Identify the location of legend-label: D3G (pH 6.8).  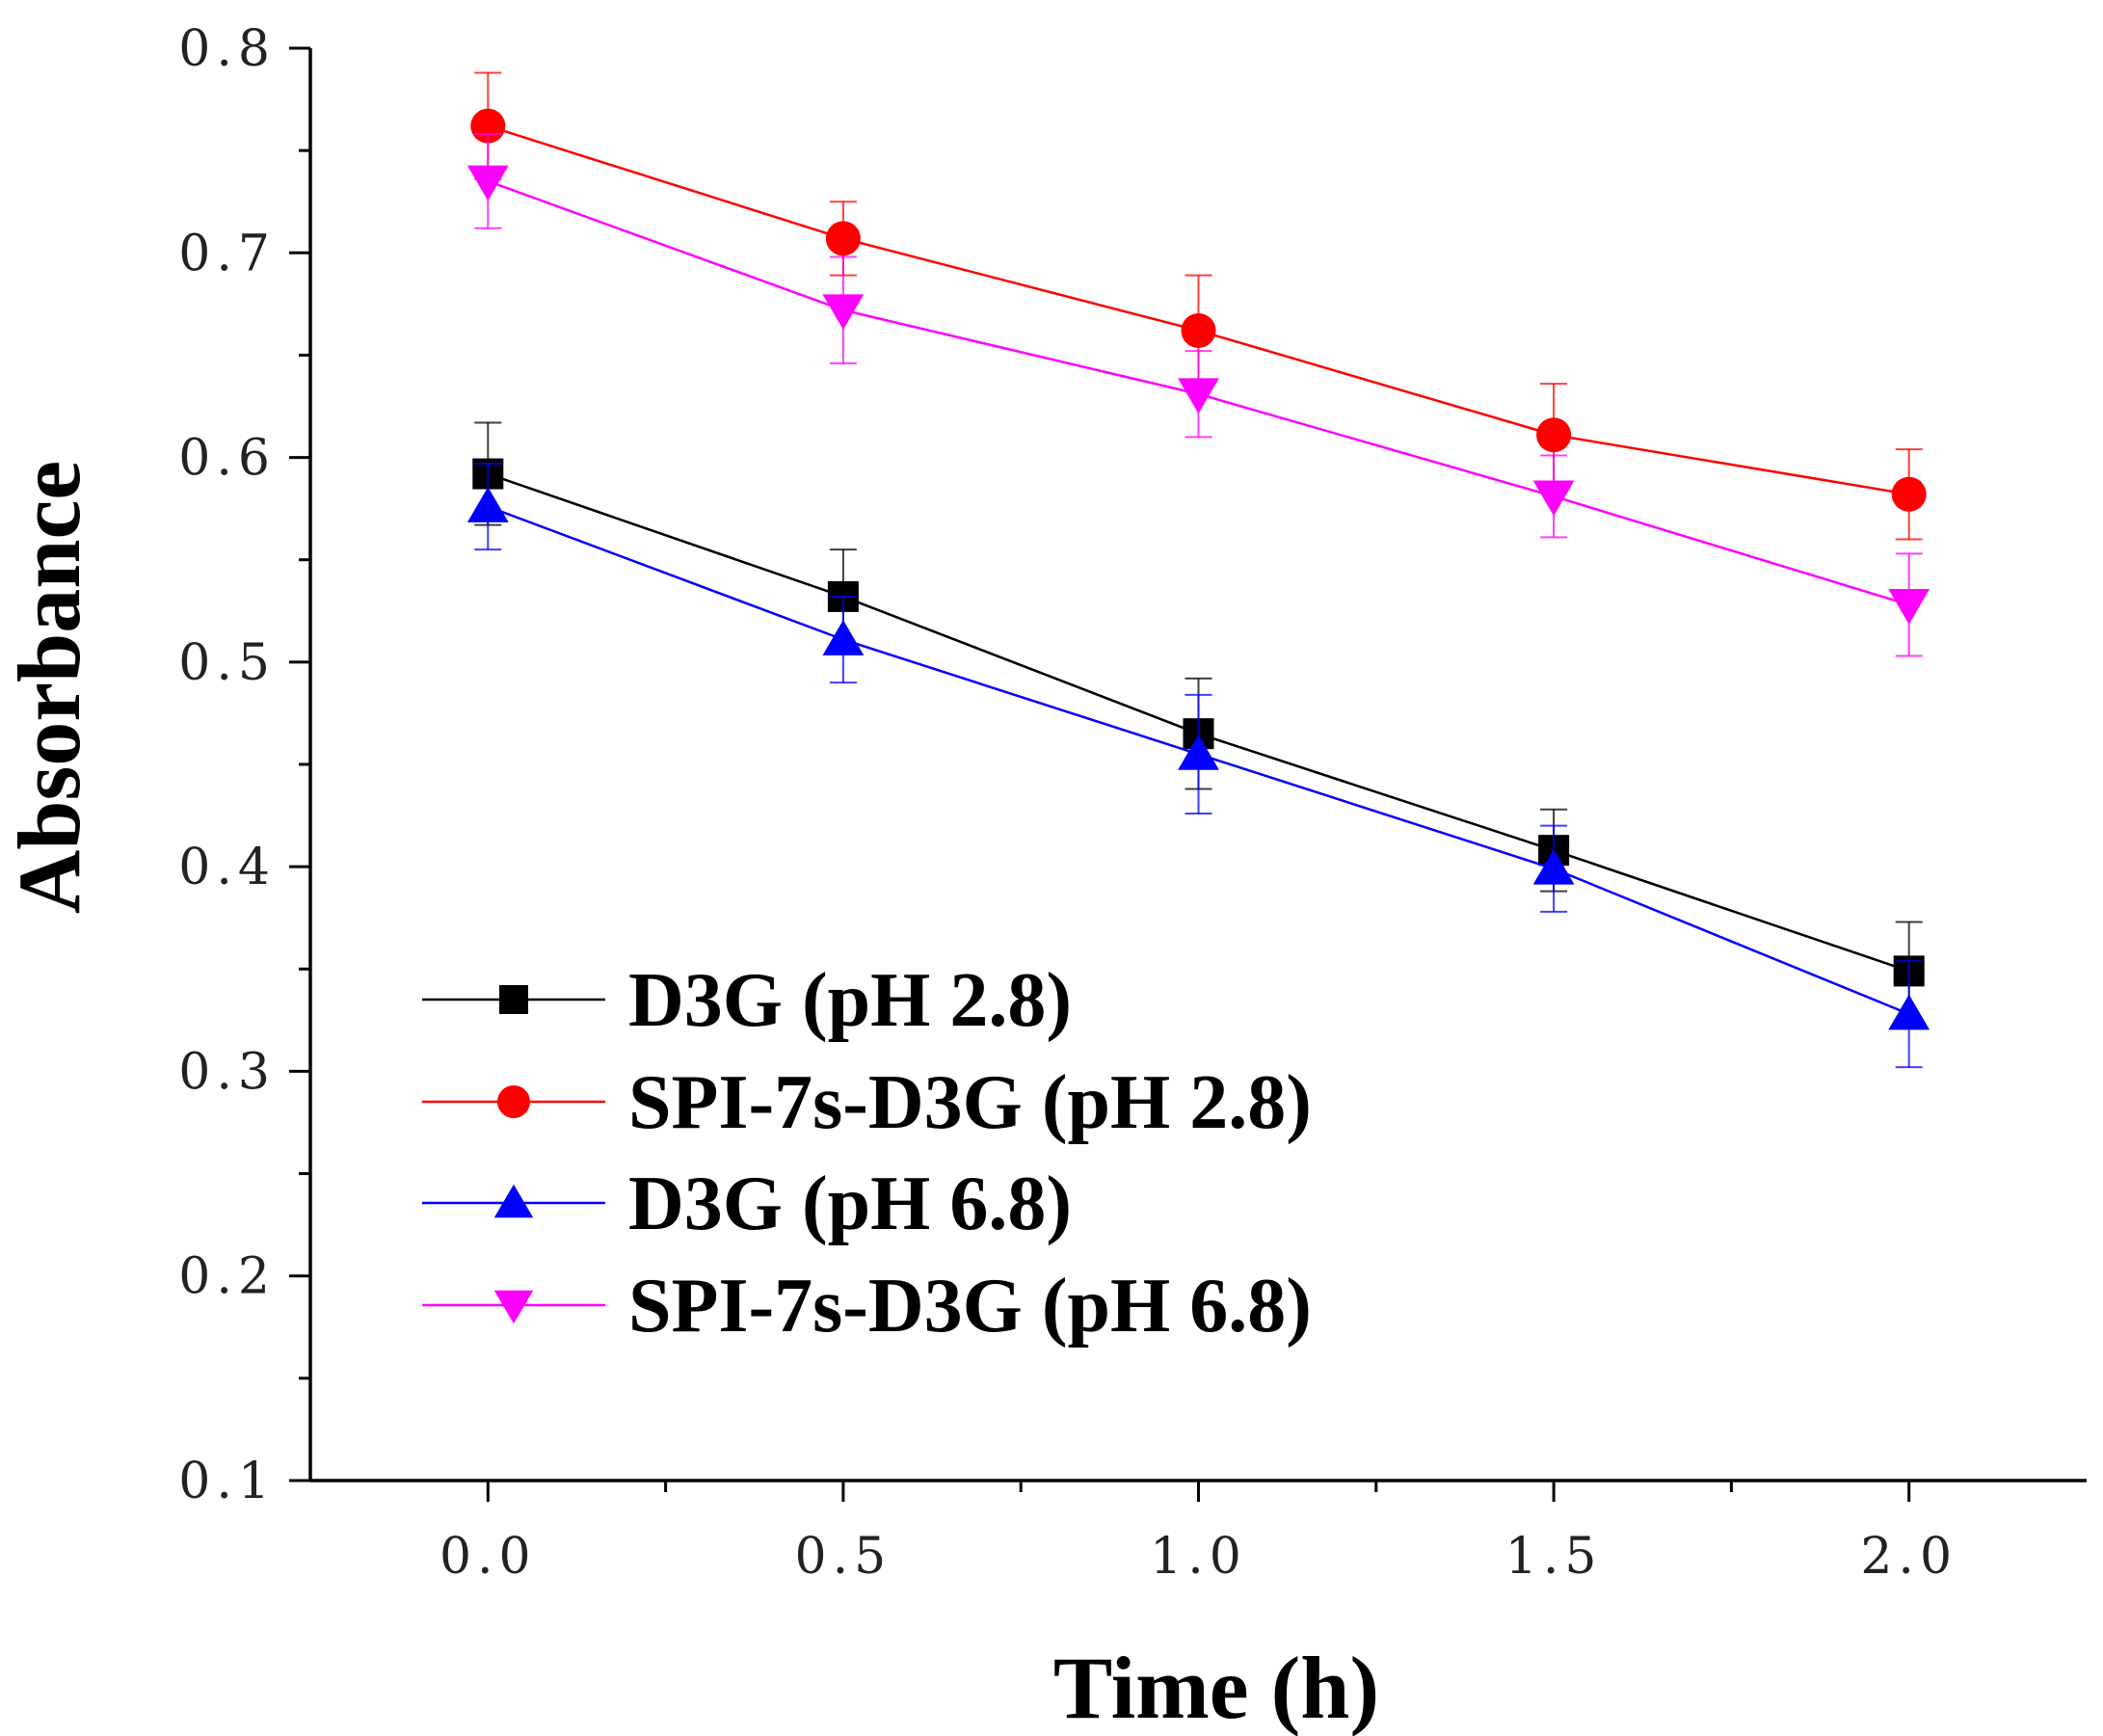
(850, 1204).